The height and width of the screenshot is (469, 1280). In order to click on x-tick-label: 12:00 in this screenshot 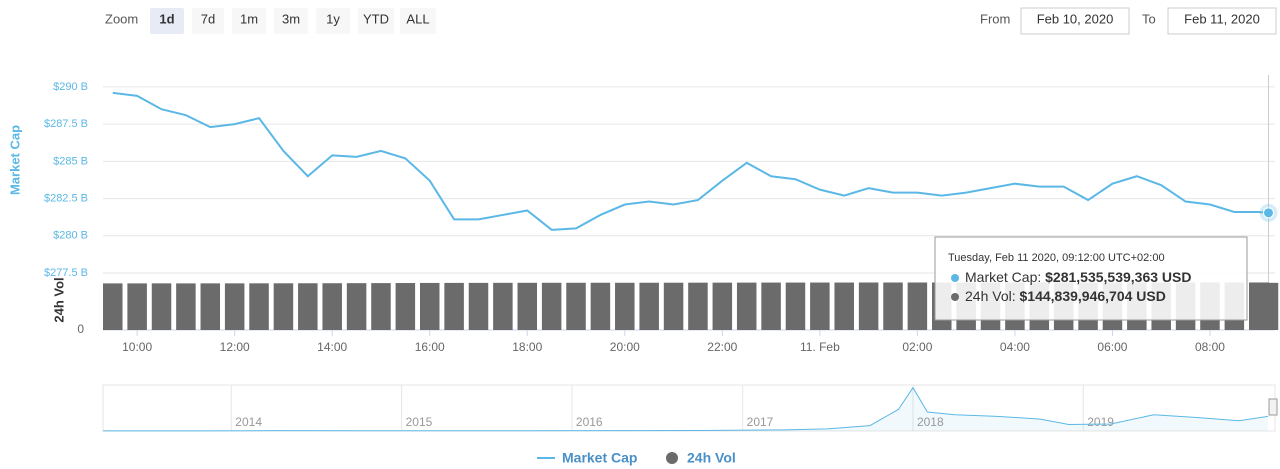, I will do `click(235, 347)`.